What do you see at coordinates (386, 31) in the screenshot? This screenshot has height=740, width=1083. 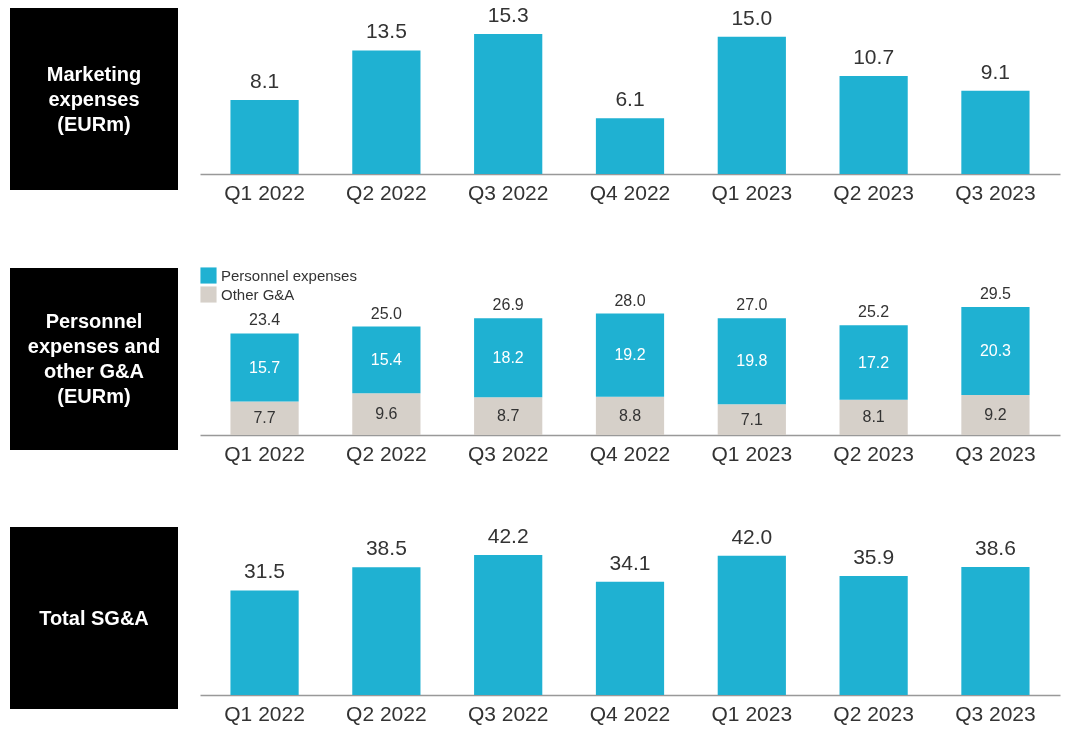 I see `data-label: 13.5` at bounding box center [386, 31].